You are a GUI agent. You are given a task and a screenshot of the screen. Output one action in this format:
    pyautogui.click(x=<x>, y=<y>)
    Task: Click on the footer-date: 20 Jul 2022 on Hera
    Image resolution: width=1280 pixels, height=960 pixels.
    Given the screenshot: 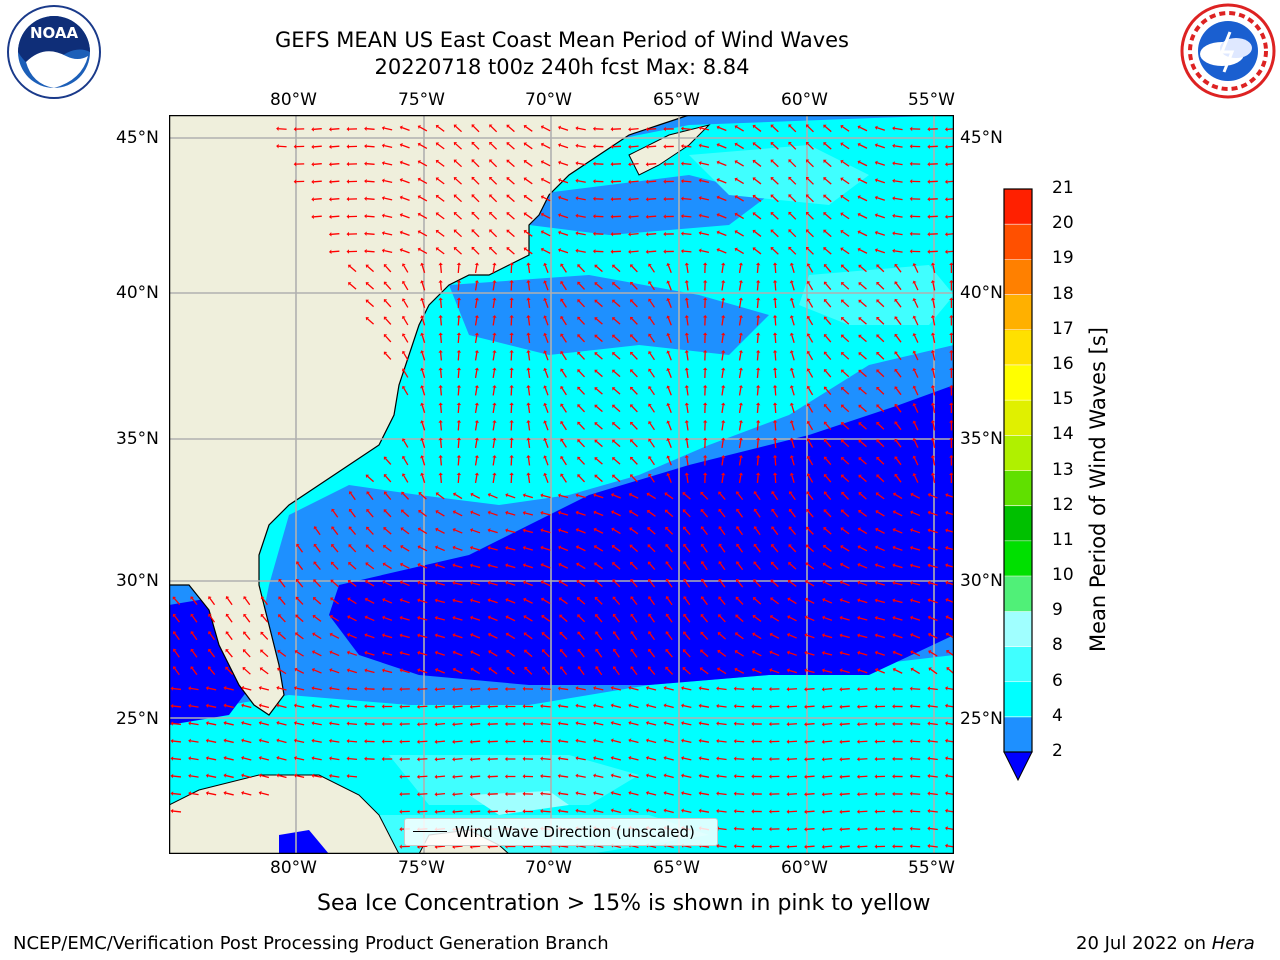 What is the action you would take?
    pyautogui.click(x=1165, y=943)
    